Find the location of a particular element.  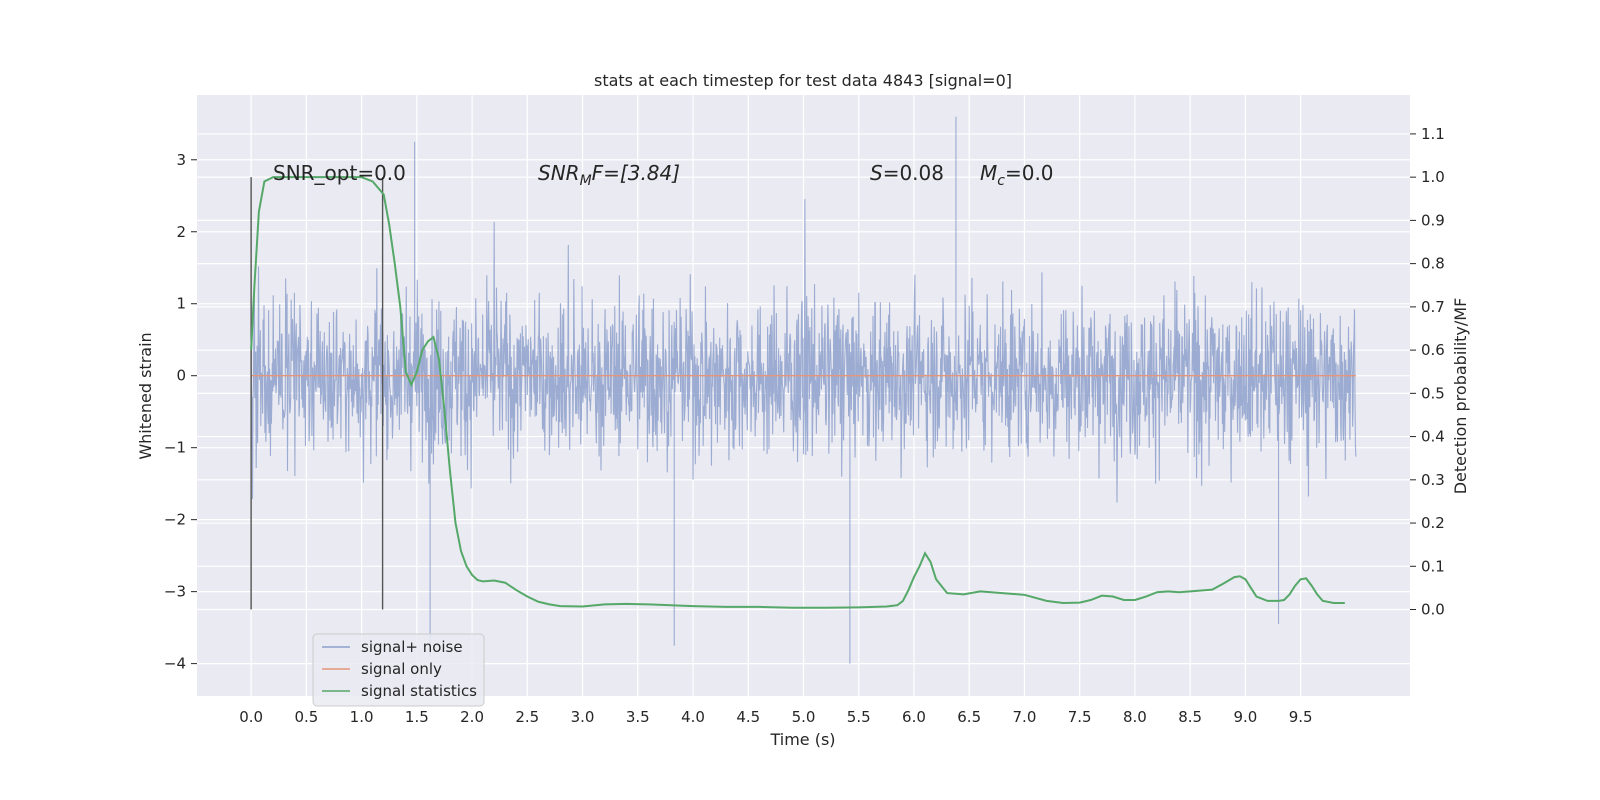

vertical-markers is located at coordinates (317, 393).